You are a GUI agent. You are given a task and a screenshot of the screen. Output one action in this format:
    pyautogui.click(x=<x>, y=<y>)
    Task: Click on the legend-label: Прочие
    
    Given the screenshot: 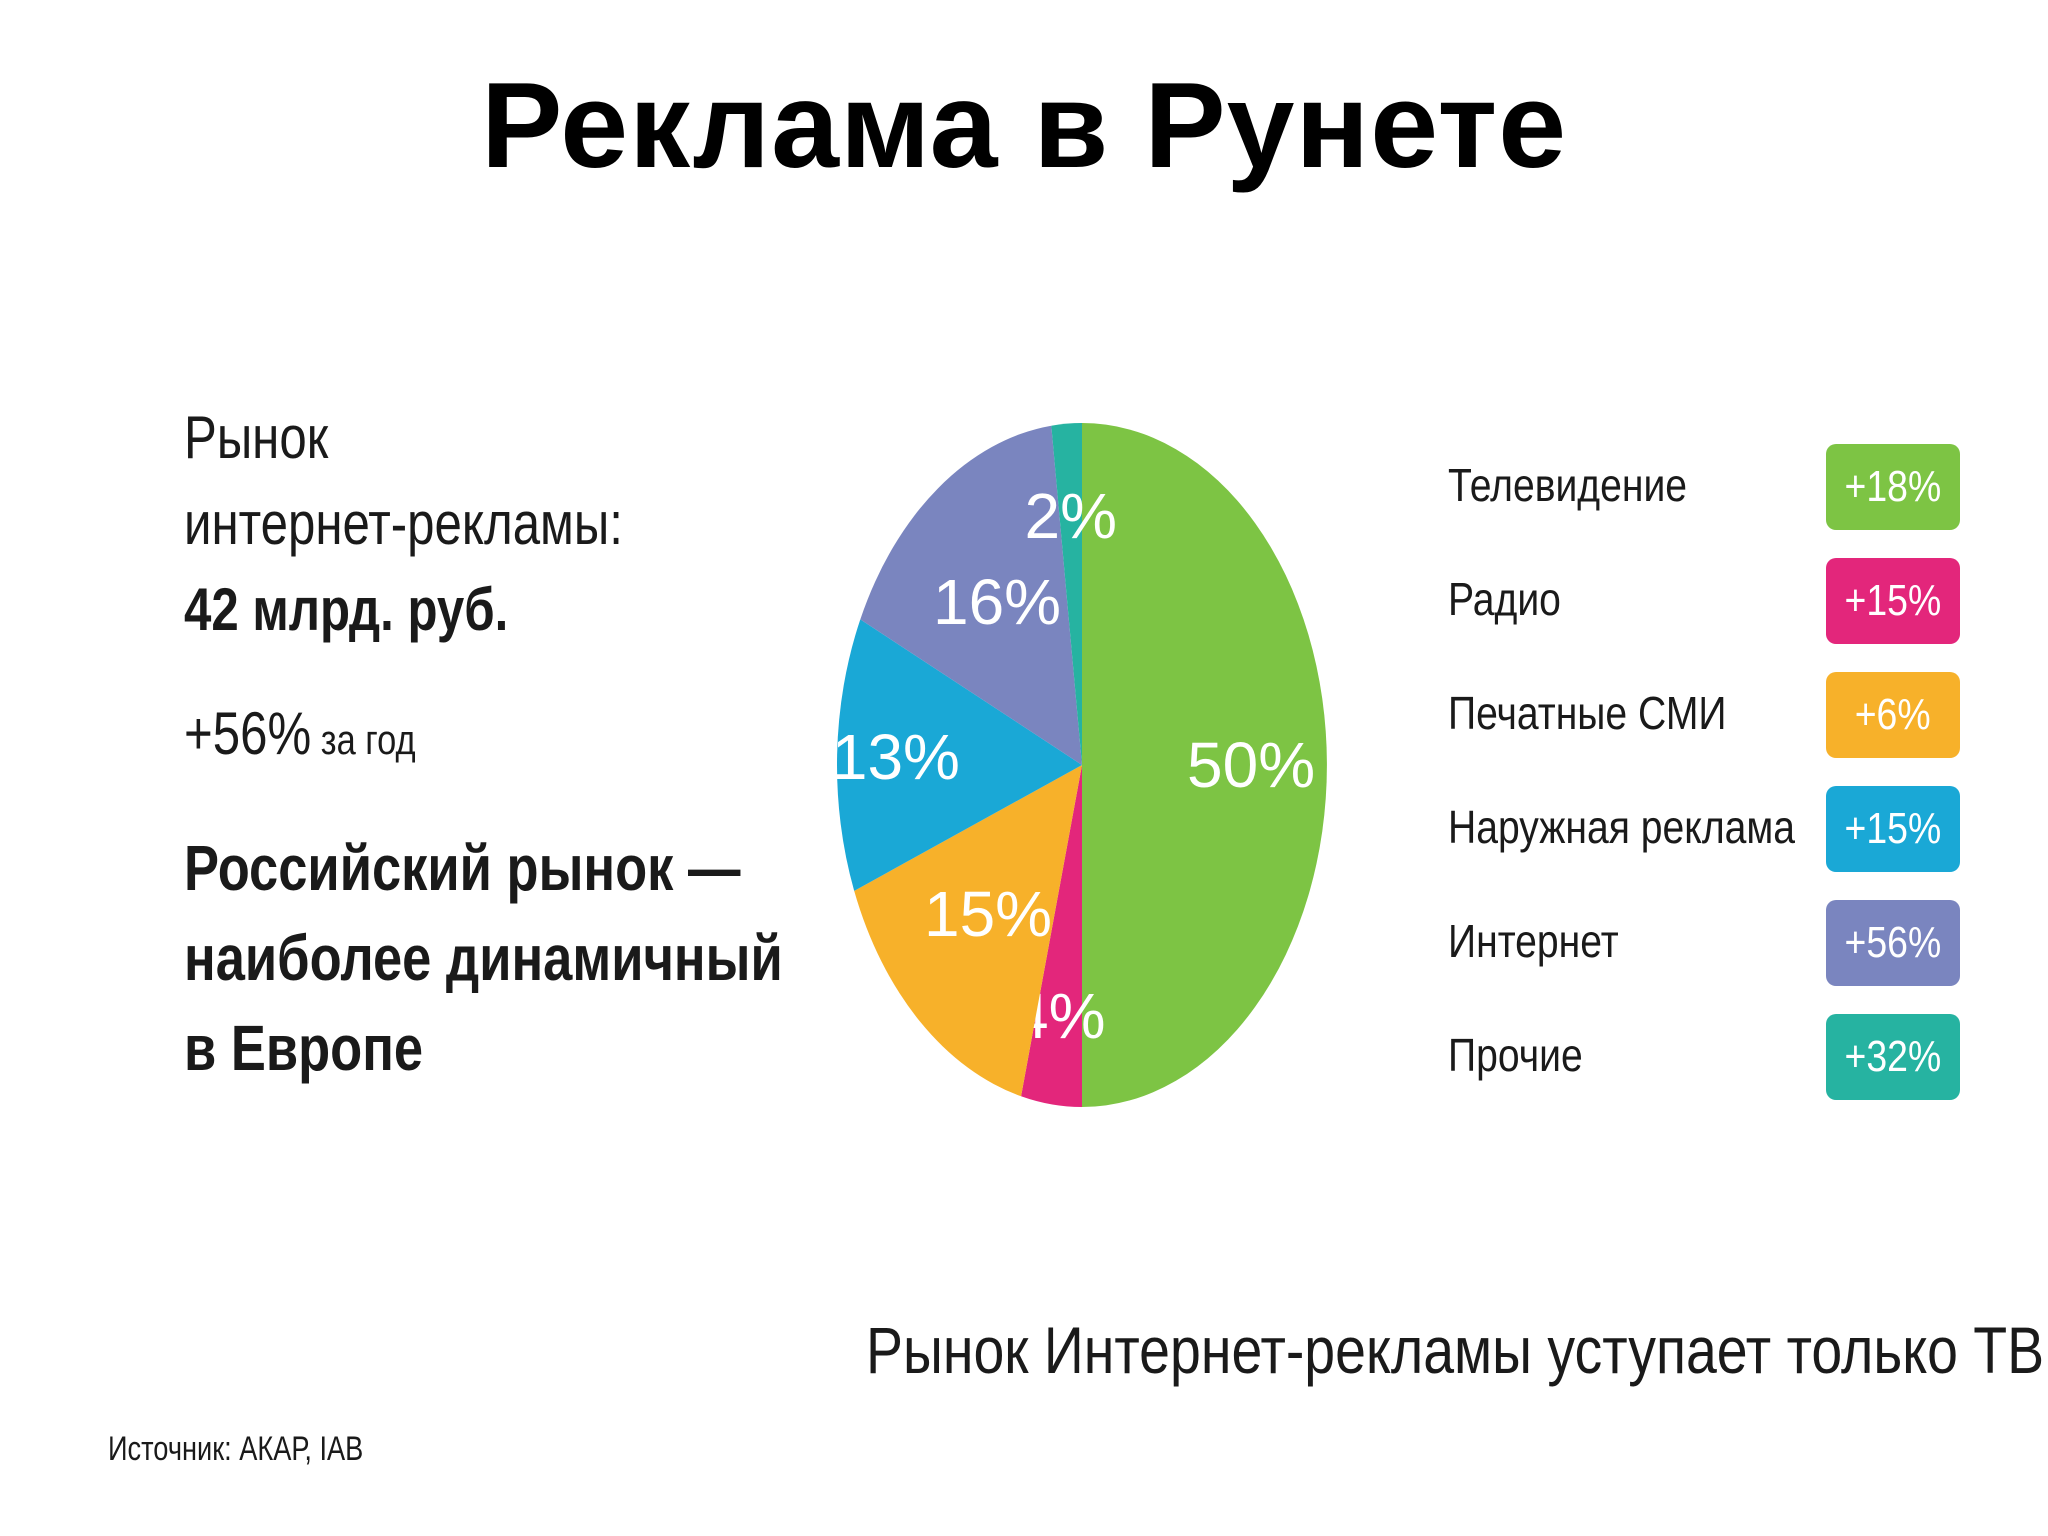 What is the action you would take?
    pyautogui.click(x=1515, y=1055)
    